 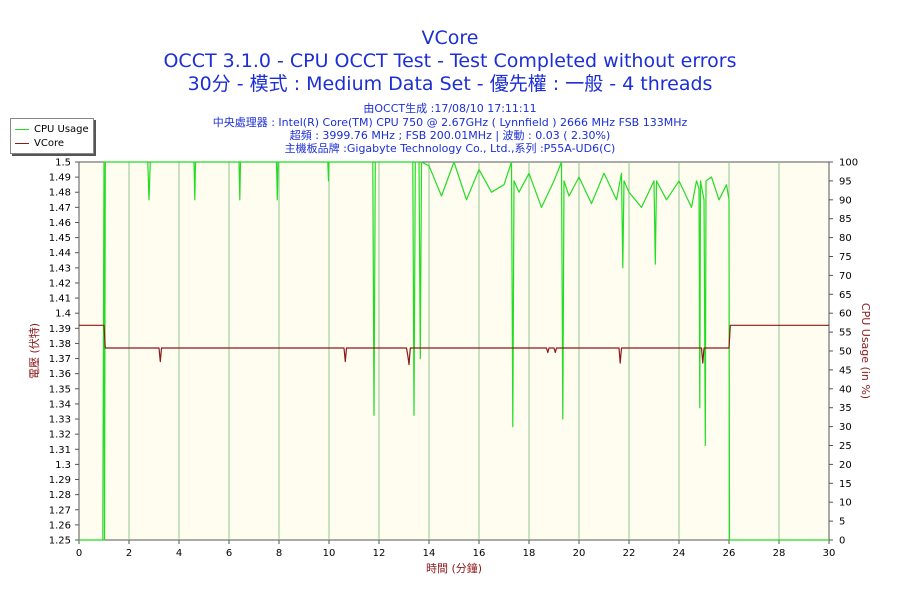 I want to click on y-axis-right-label: CPU Usage (in %), so click(x=865, y=351).